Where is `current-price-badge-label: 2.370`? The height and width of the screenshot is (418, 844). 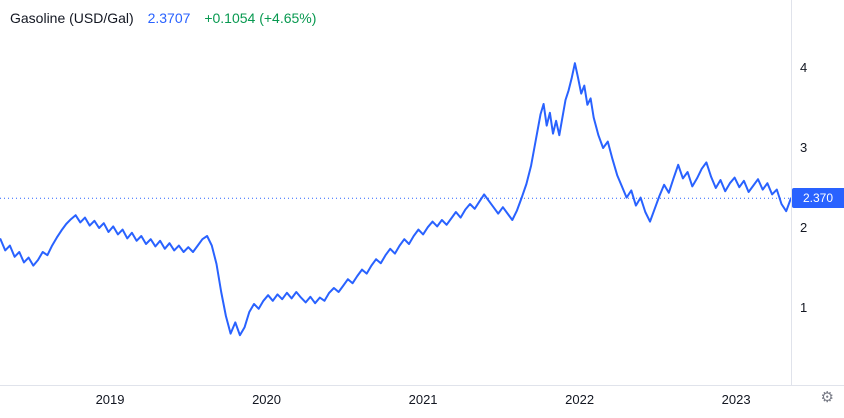 current-price-badge-label: 2.370 is located at coordinates (818, 198).